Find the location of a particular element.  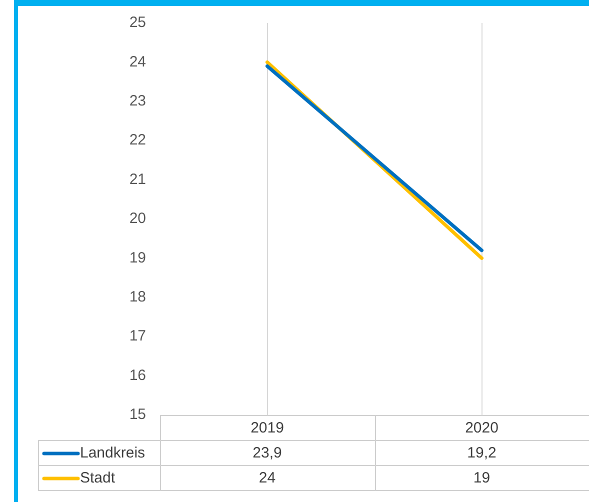

y-tick-label: 17 is located at coordinates (137, 336).